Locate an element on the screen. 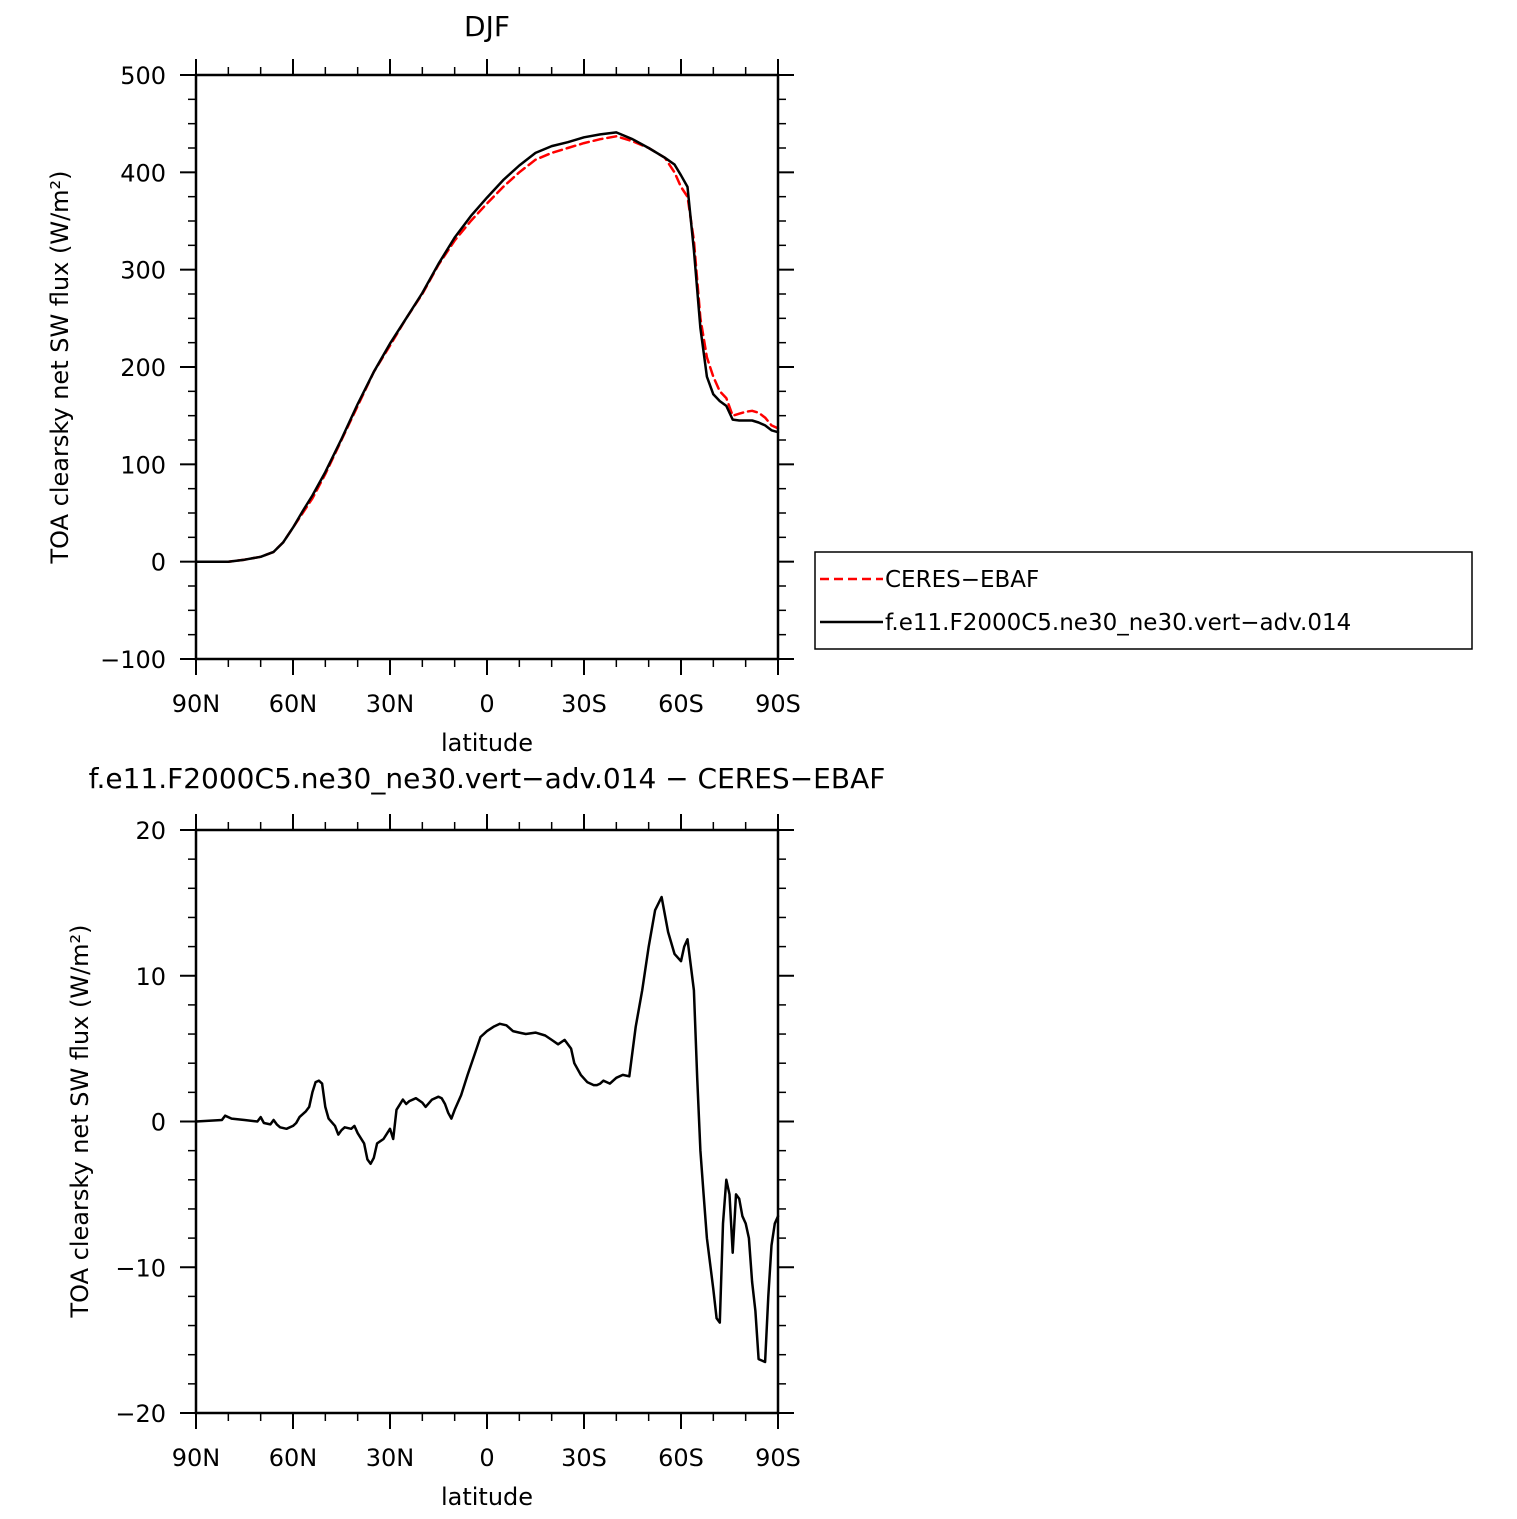  bottom-y-tick-label: −20 is located at coordinates (140, 1414).